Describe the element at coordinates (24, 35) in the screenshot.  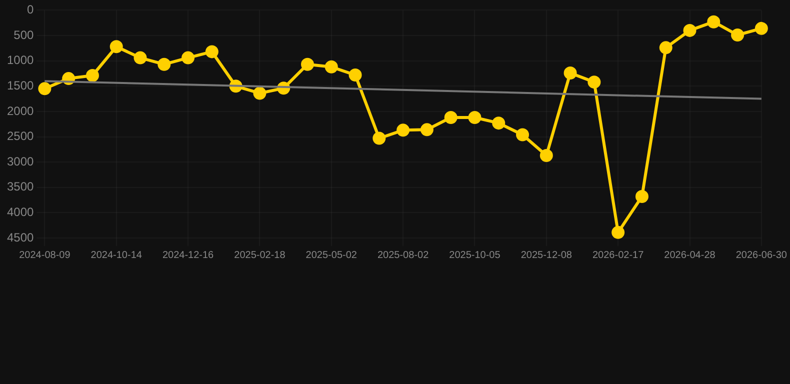
I see `y-tick-label: 500` at that location.